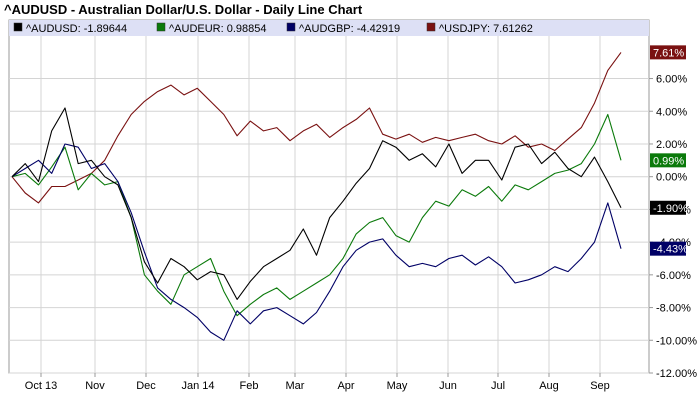 The width and height of the screenshot is (700, 411). What do you see at coordinates (146, 386) in the screenshot?
I see `x-tick-label: Dec` at bounding box center [146, 386].